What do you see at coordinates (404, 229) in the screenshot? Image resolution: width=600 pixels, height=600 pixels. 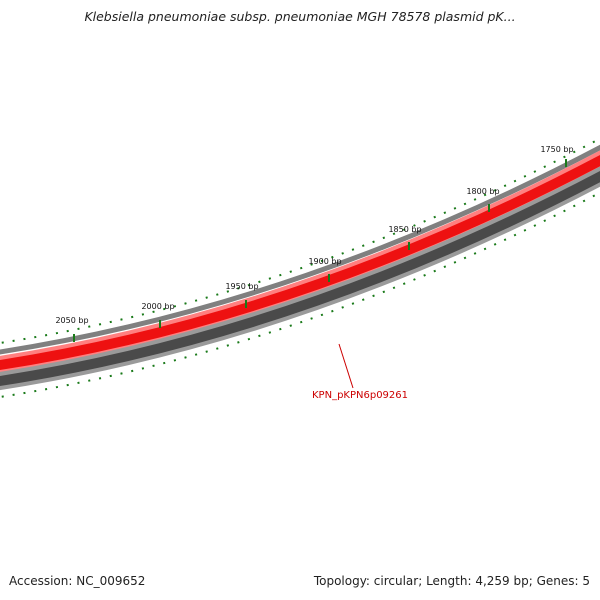 I see `tick-label-1850-bp: 1850 bp` at bounding box center [404, 229].